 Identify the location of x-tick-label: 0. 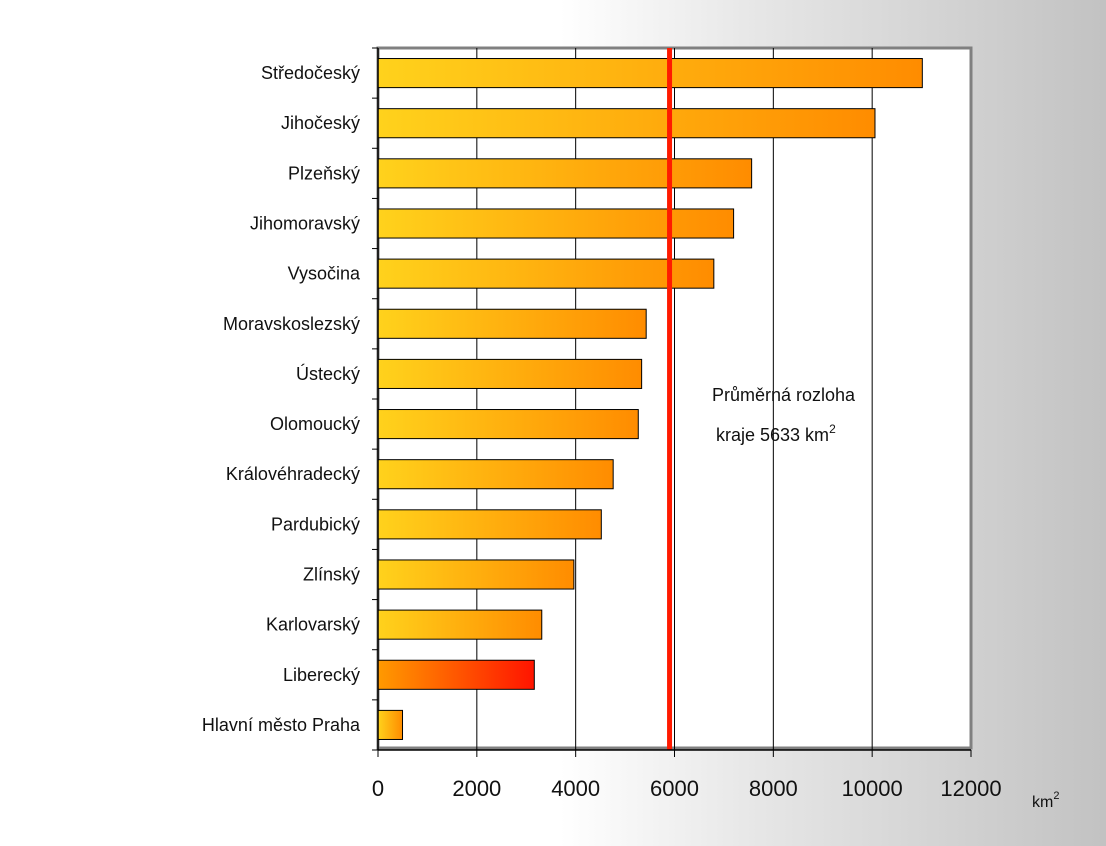
(378, 788).